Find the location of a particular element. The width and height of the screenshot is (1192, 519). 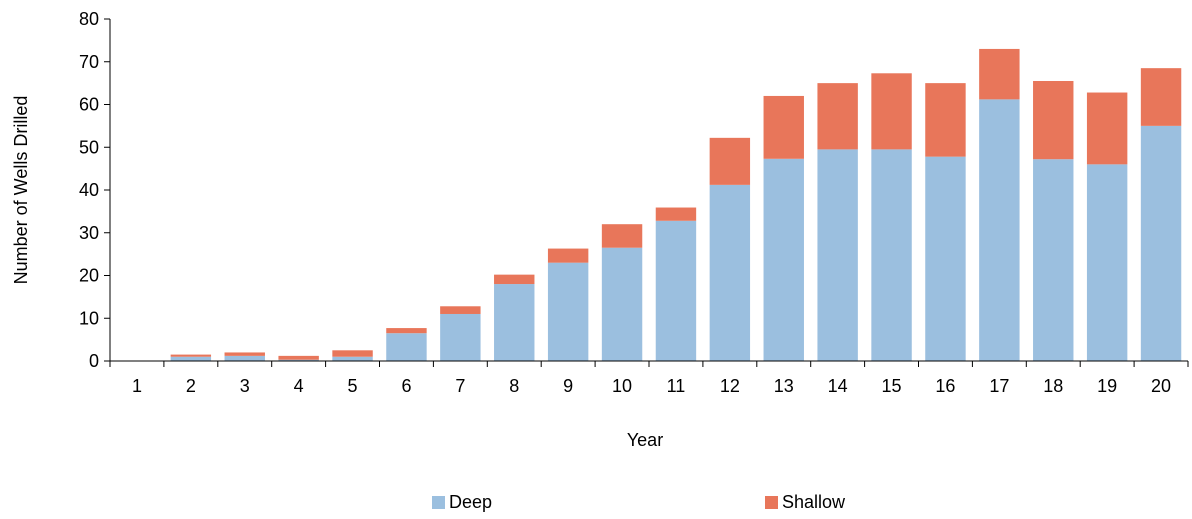

x-tick-label: 15 is located at coordinates (892, 386).